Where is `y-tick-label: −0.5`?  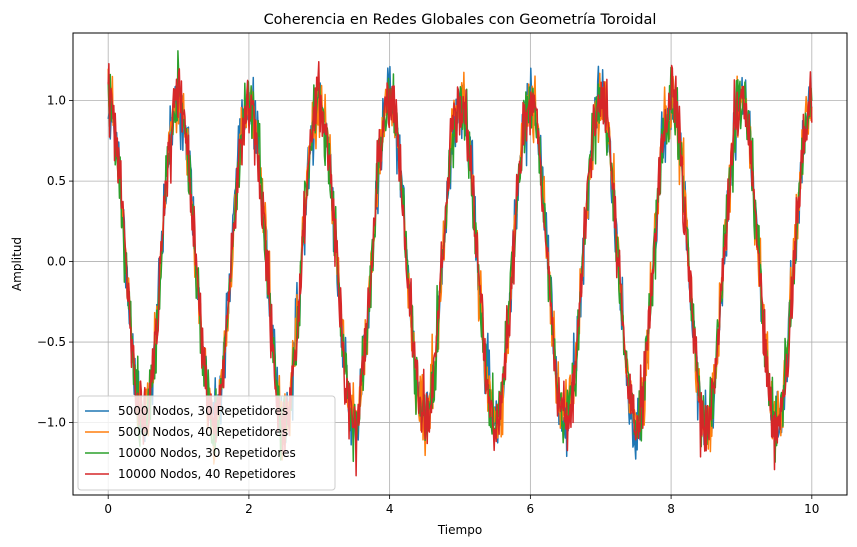 y-tick-label: −0.5 is located at coordinates (51, 342).